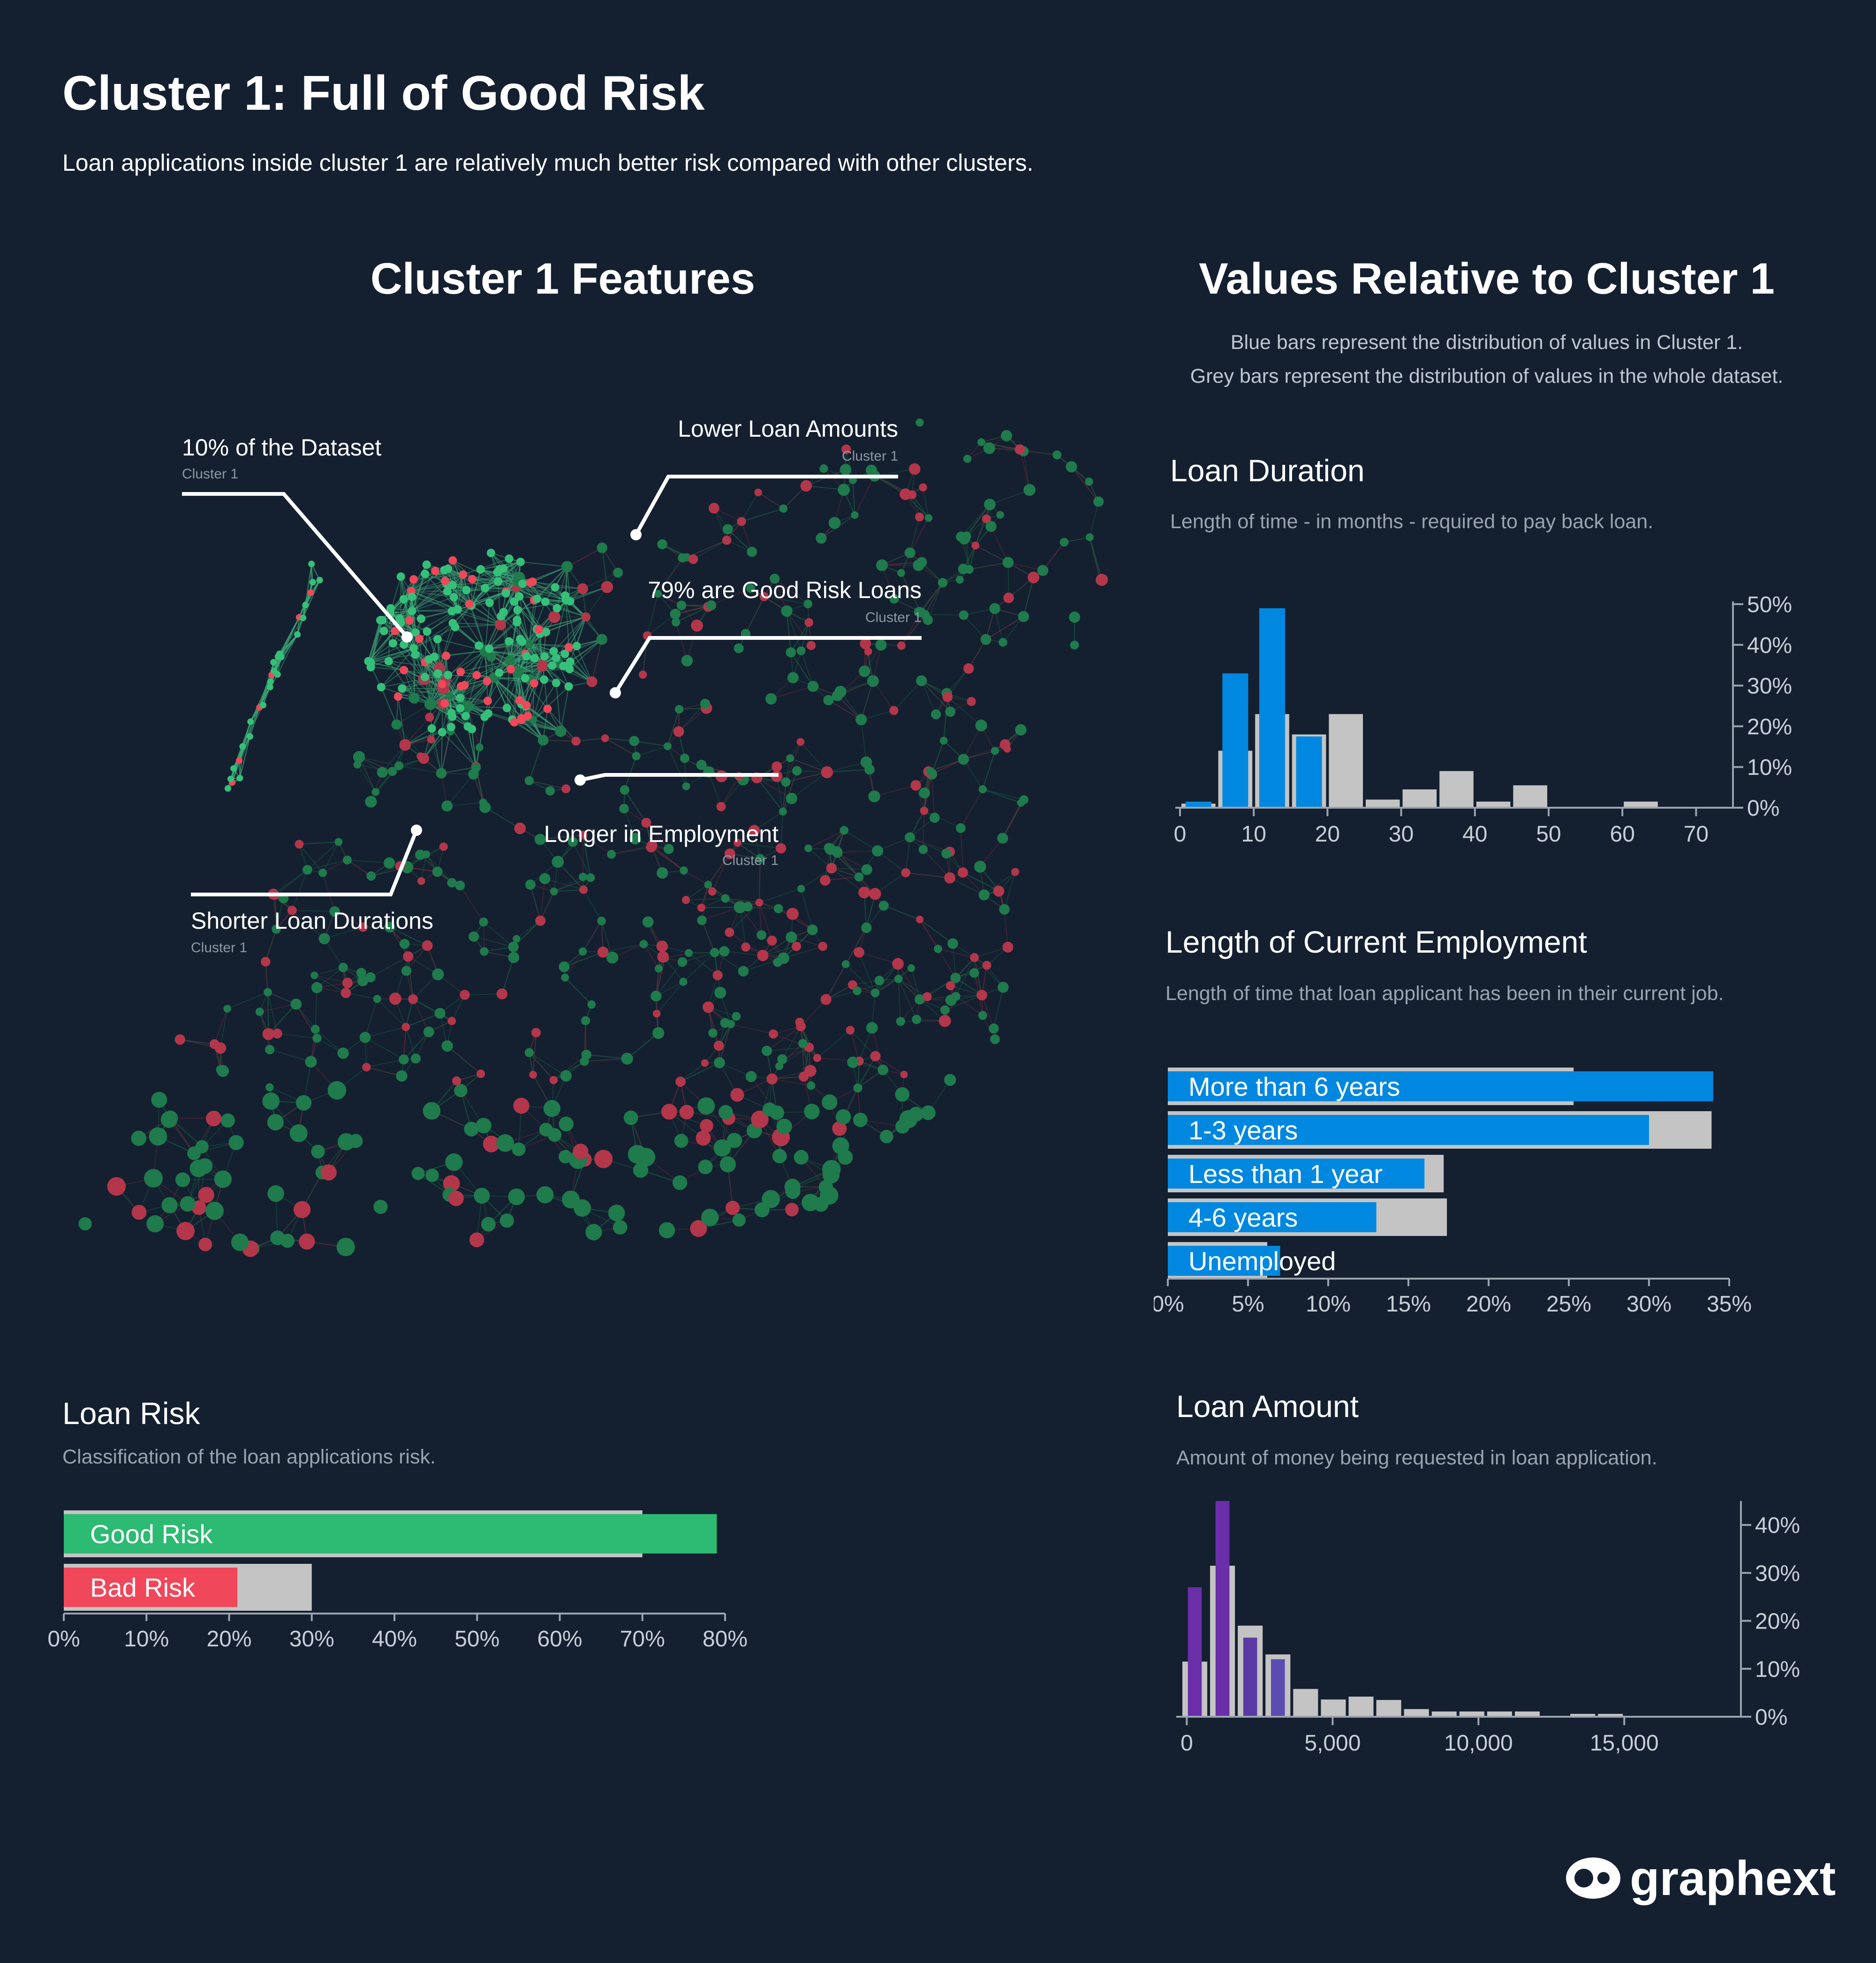  What do you see at coordinates (1248, 1304) in the screenshot?
I see `employment-length-x-tick-label: 5%` at bounding box center [1248, 1304].